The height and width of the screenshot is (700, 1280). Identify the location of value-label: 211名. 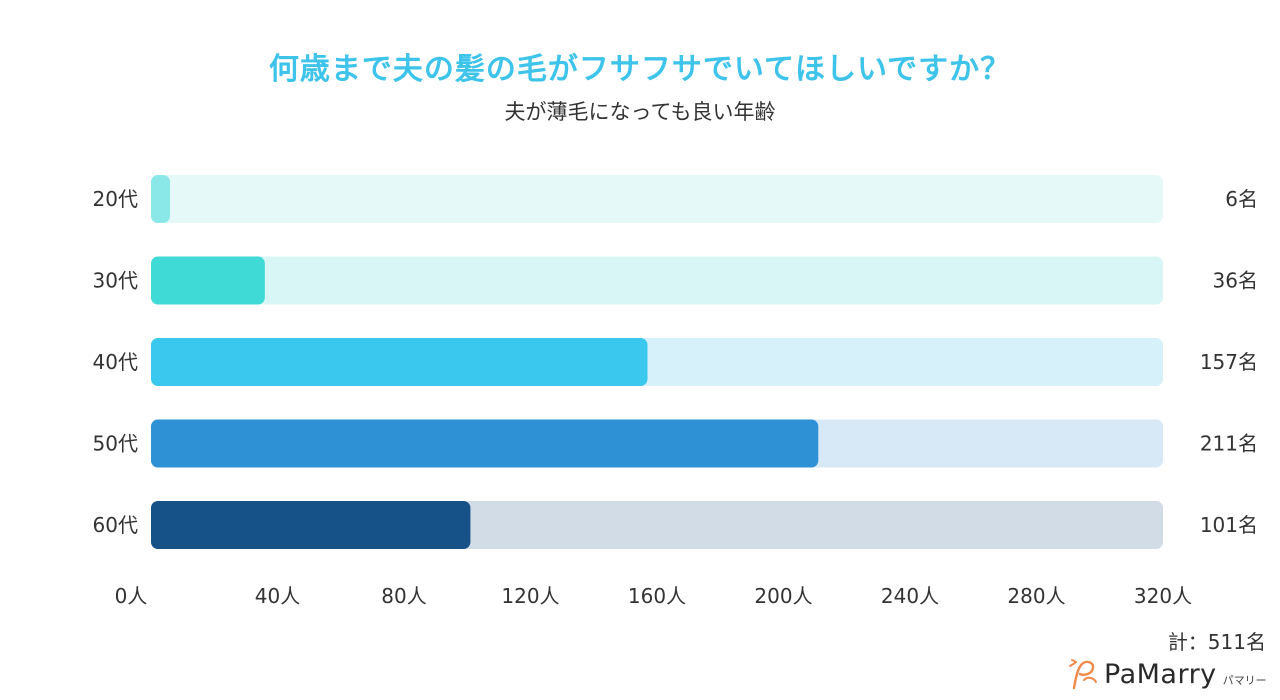
(1229, 444).